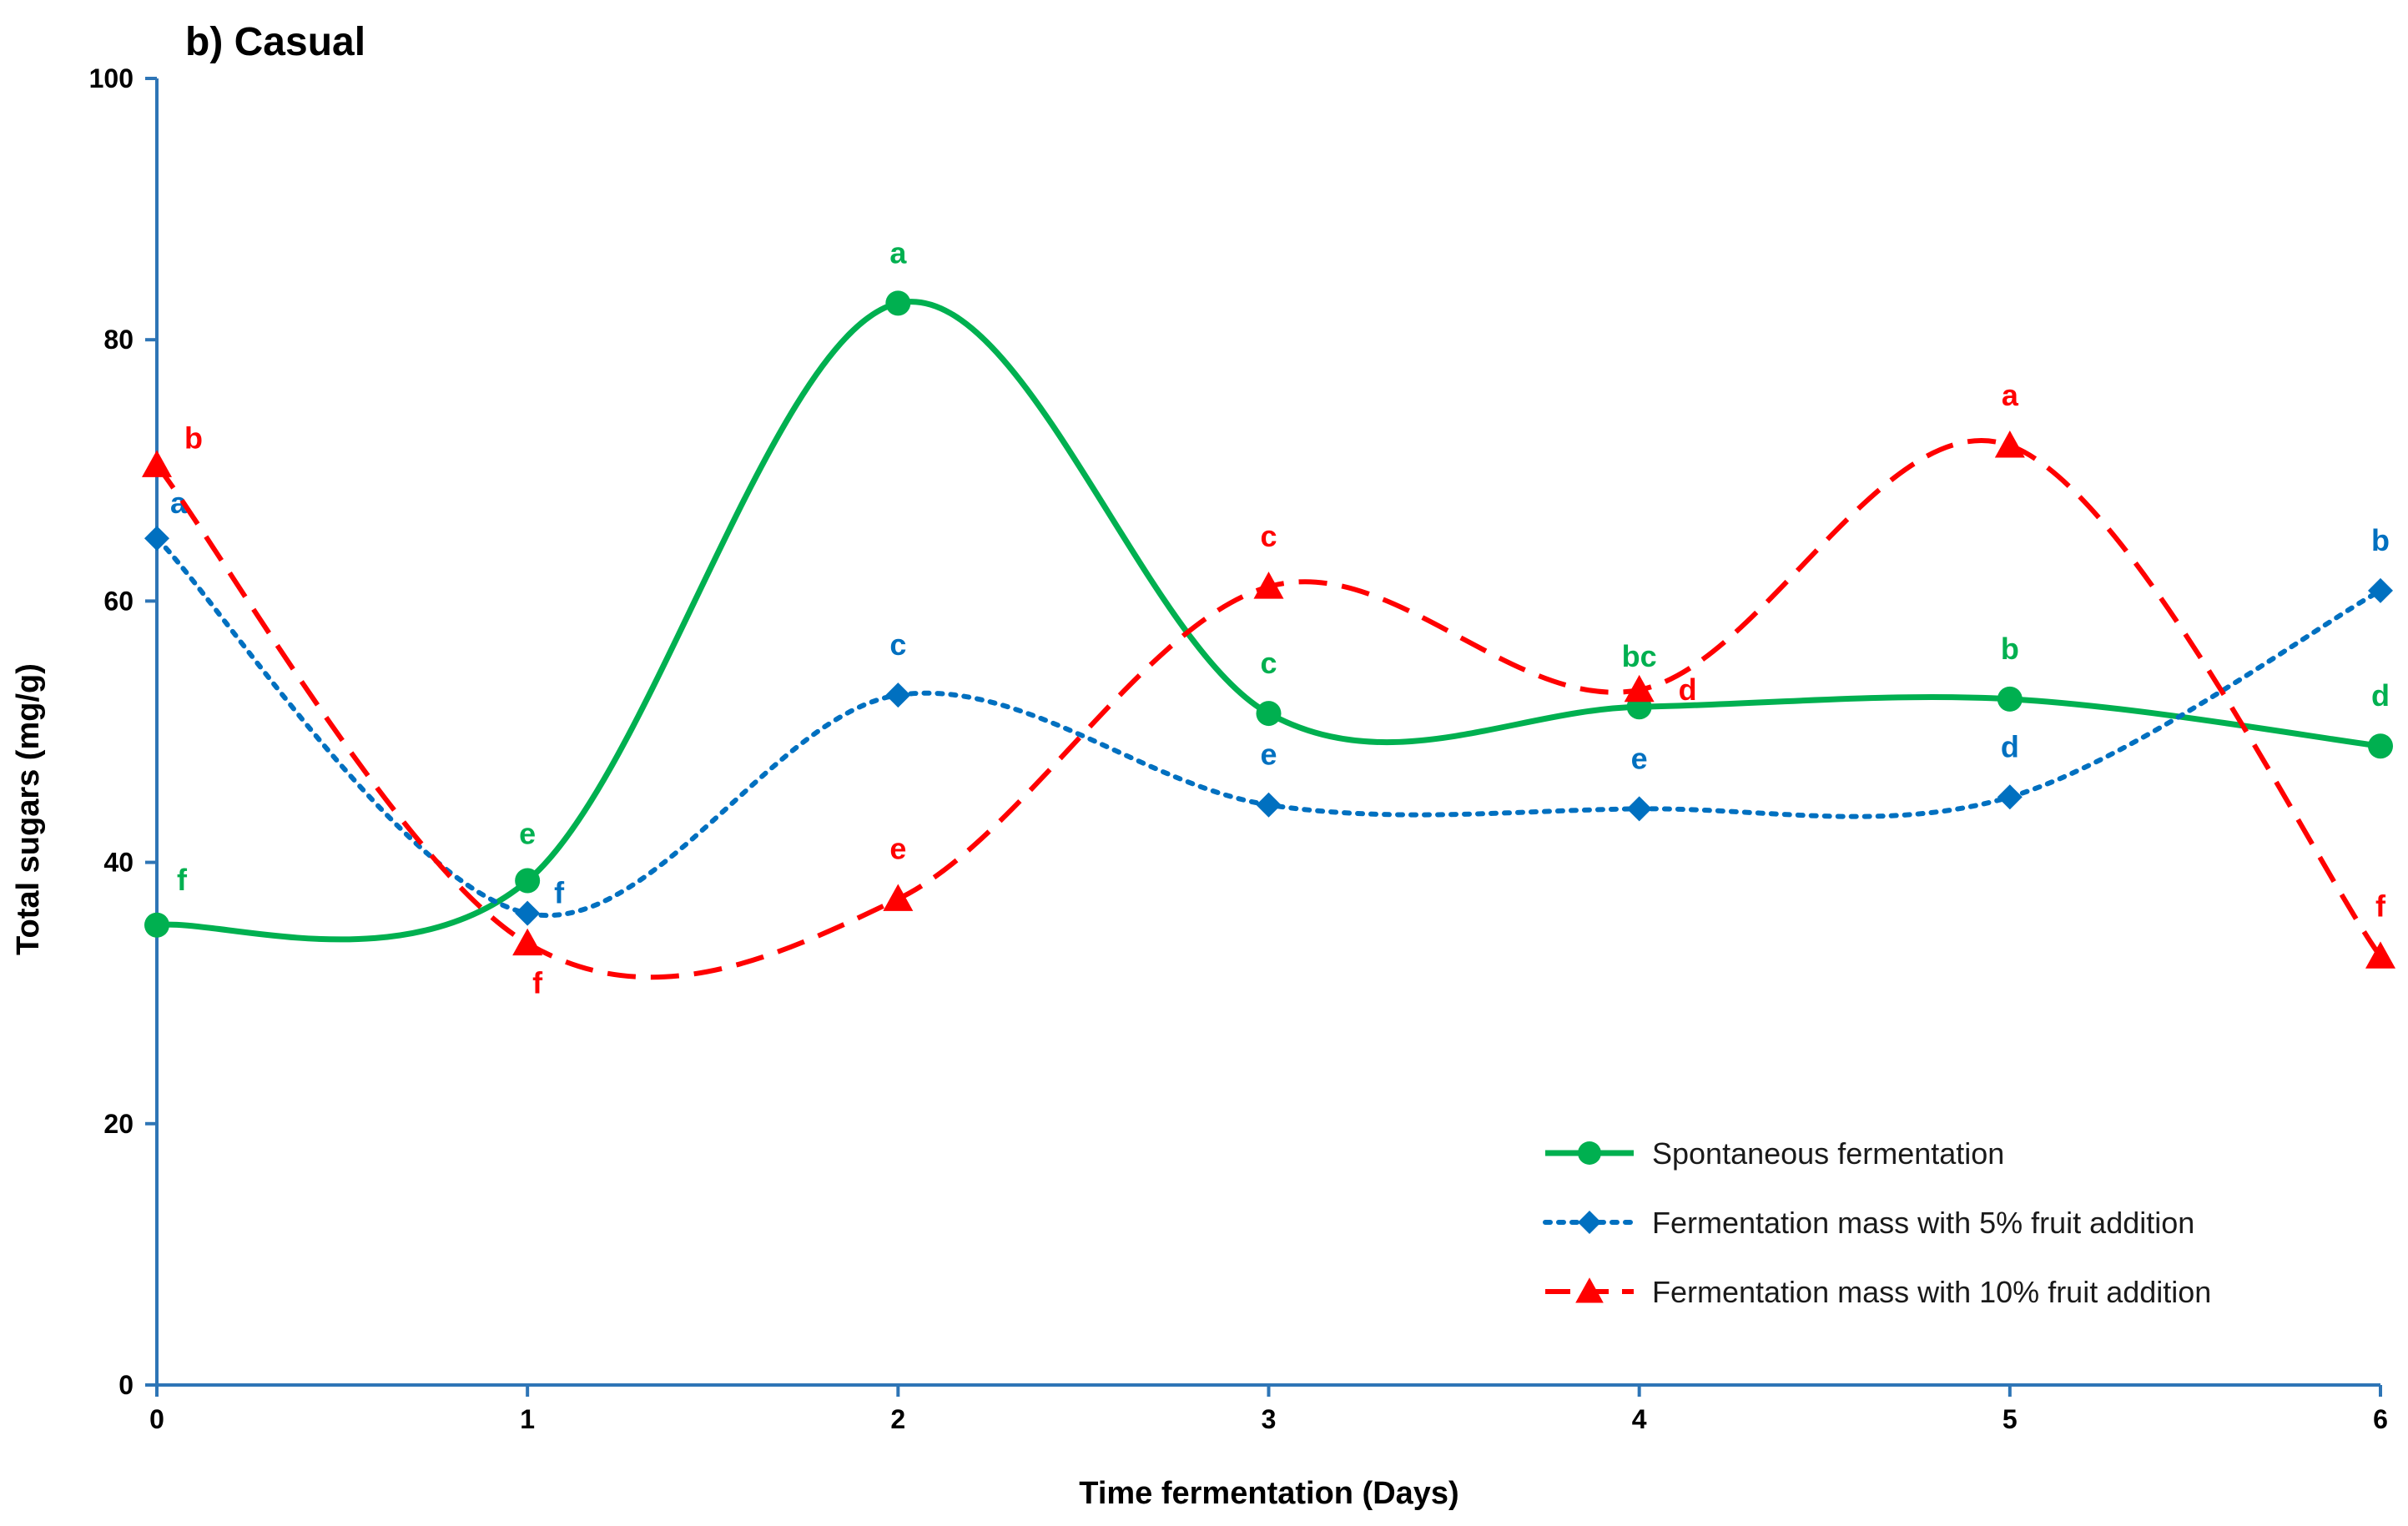 The height and width of the screenshot is (1526, 2408). I want to click on x-axis-title: Time fermentation (Days), so click(1268, 1493).